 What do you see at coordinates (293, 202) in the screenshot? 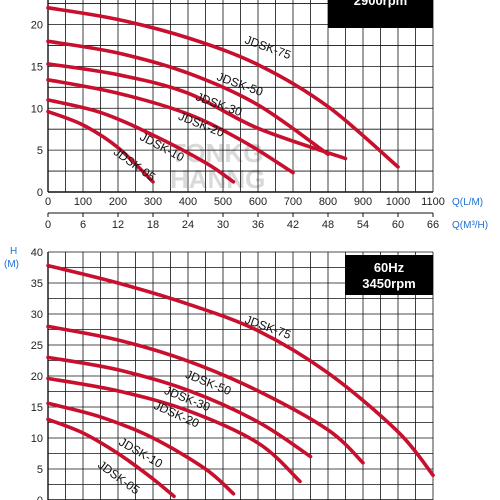
I see `x-tick-label: 700` at bounding box center [293, 202].